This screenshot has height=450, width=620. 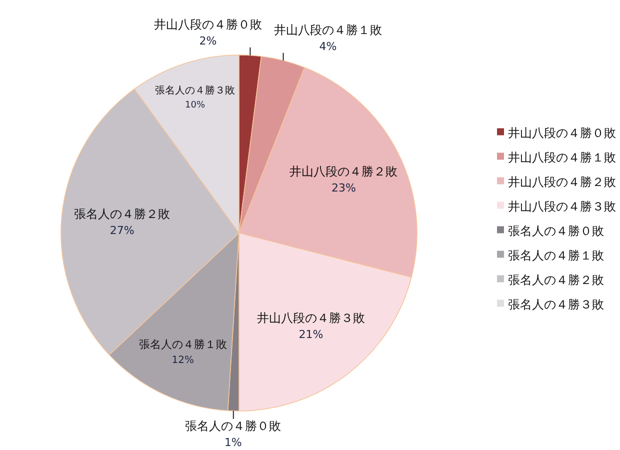 What do you see at coordinates (562, 206) in the screenshot?
I see `legend-label: 井山八段の４勝３敗` at bounding box center [562, 206].